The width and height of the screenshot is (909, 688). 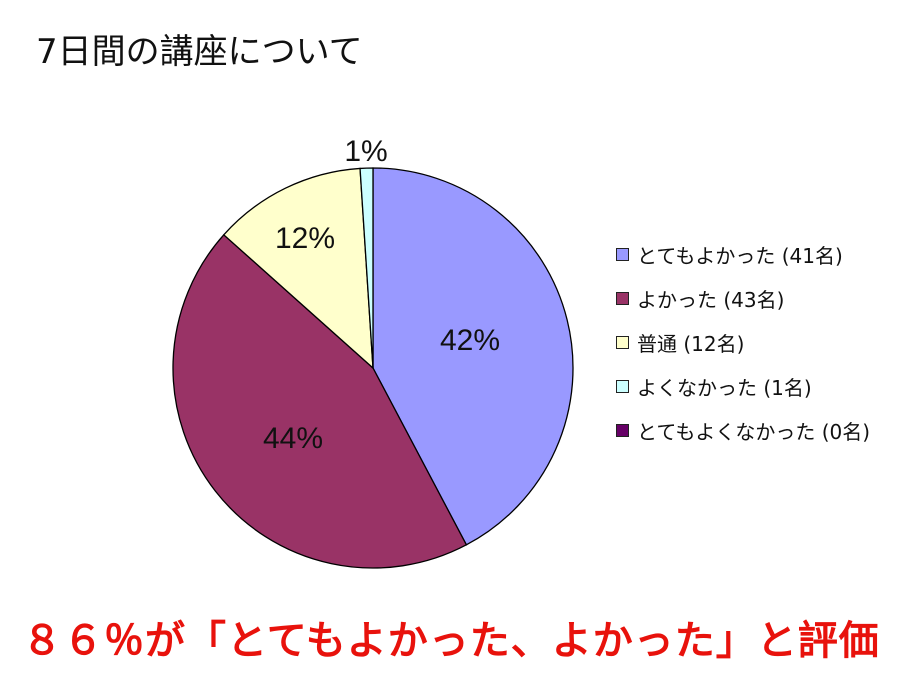 I want to click on legend-item-bad: よくなかった (1名), so click(x=743, y=386).